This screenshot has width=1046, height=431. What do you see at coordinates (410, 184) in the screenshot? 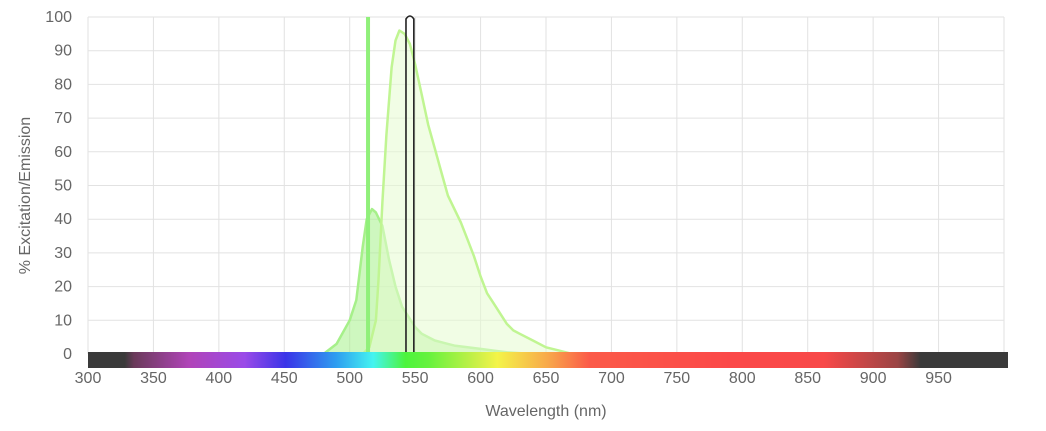
I see `emission-filter-band` at bounding box center [410, 184].